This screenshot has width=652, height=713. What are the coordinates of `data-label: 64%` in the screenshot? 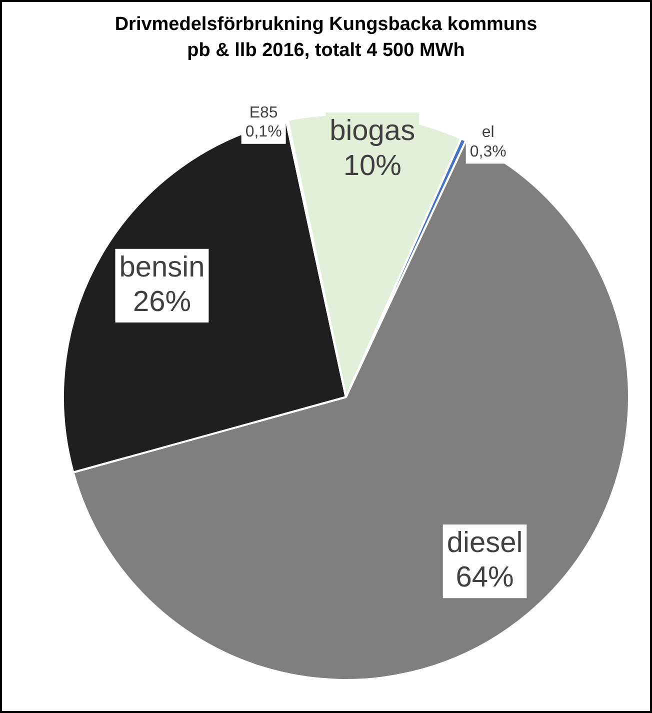 It's located at (485, 578).